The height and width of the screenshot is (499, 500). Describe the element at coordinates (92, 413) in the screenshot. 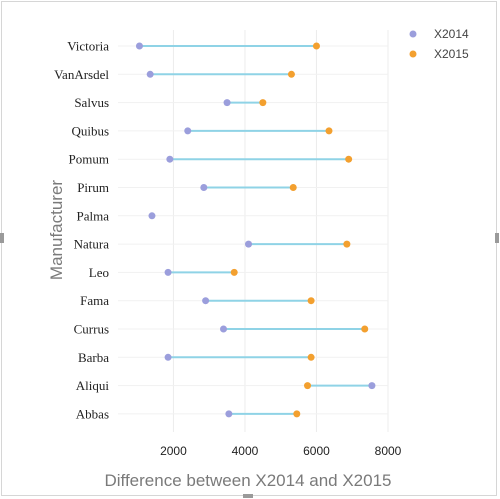

I see `category-label: Abbas` at that location.